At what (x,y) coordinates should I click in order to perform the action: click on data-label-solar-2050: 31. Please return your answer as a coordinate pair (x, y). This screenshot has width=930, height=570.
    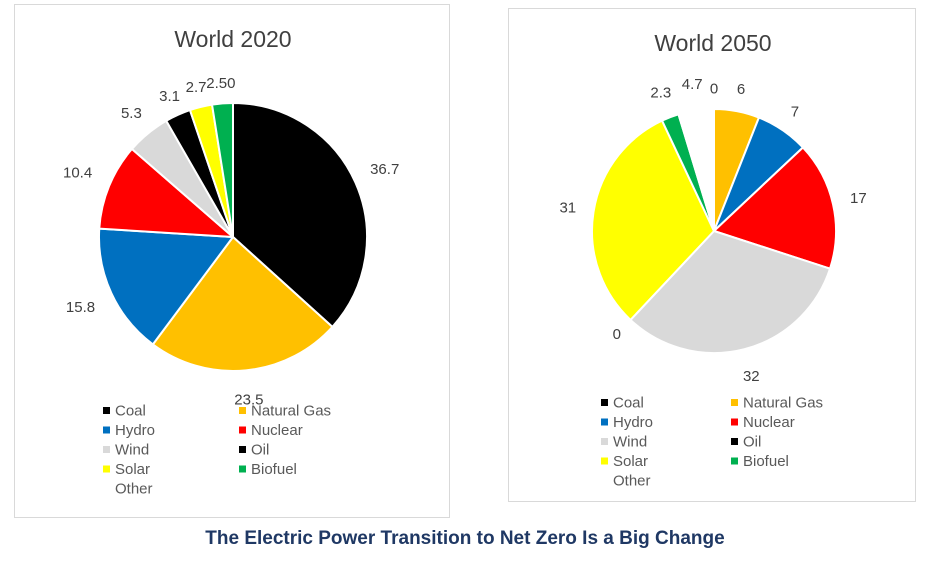
    Looking at the image, I should click on (567, 207).